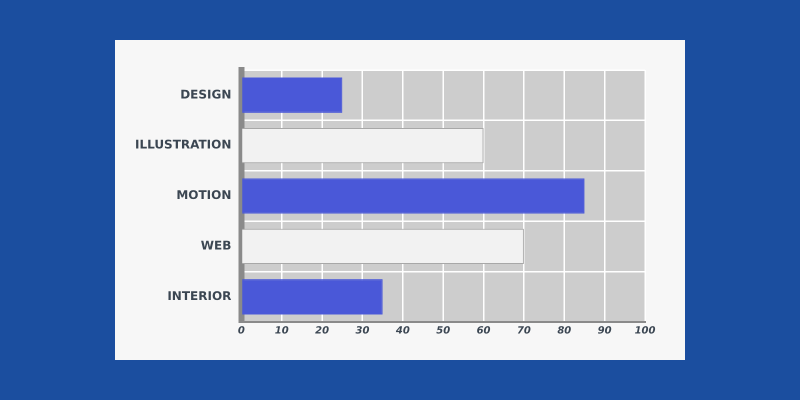  I want to click on x-tick-label: 90, so click(605, 331).